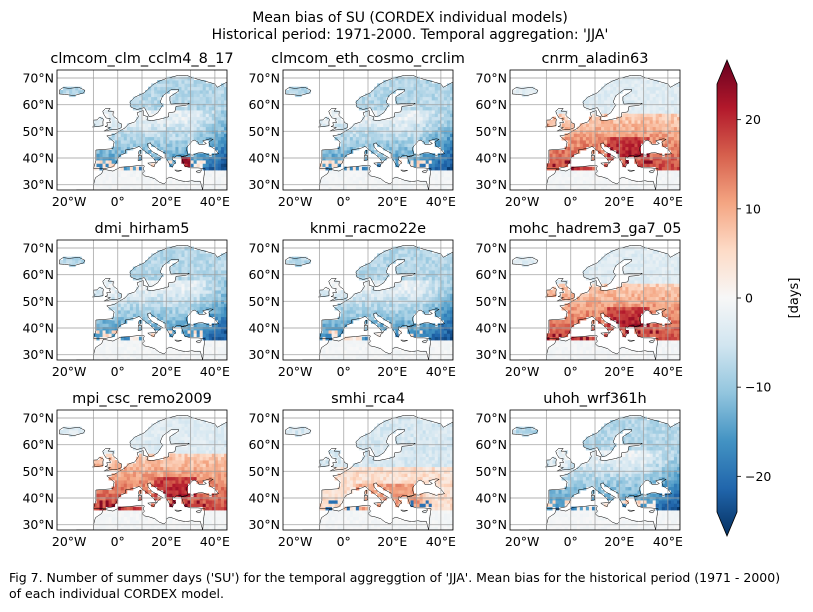  I want to click on coastline, so click(630, 170).